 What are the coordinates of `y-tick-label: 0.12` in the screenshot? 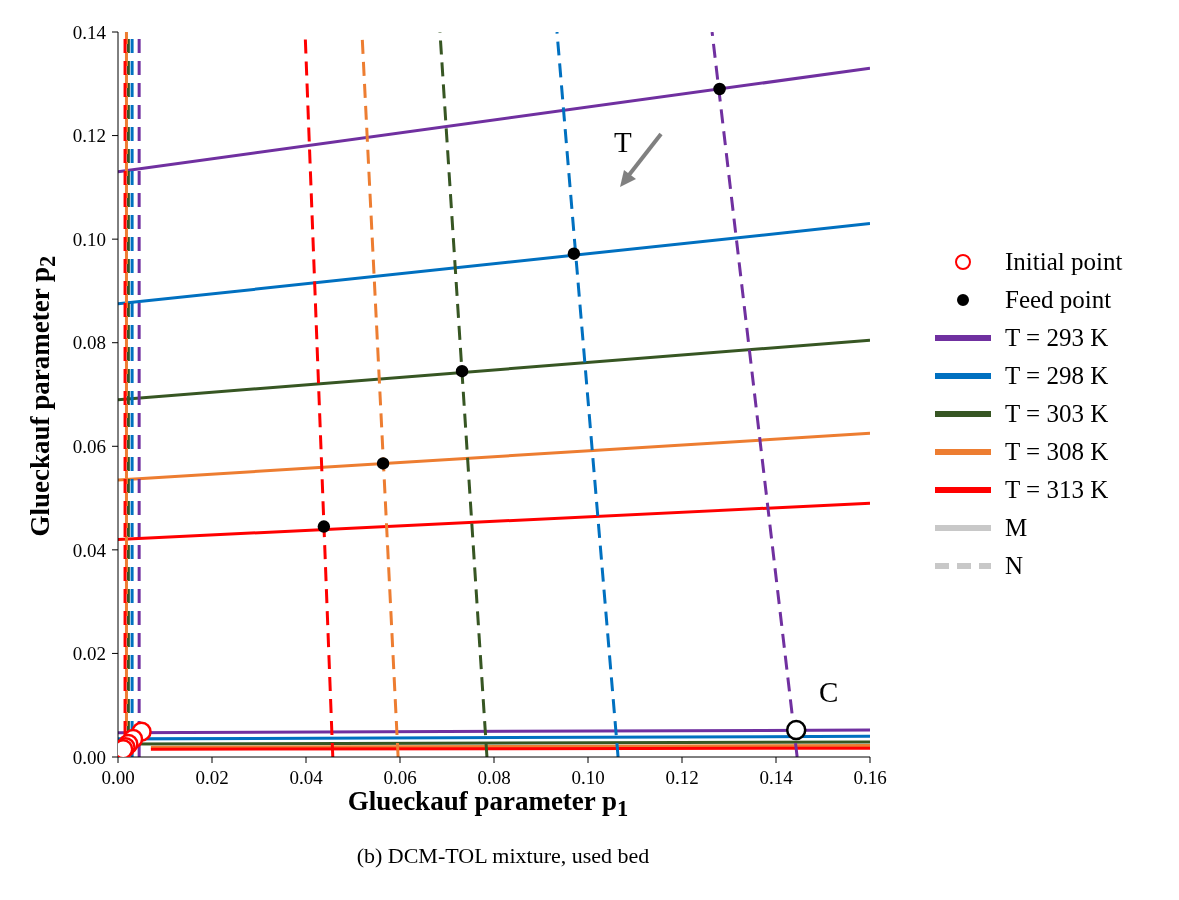 It's located at (89, 136).